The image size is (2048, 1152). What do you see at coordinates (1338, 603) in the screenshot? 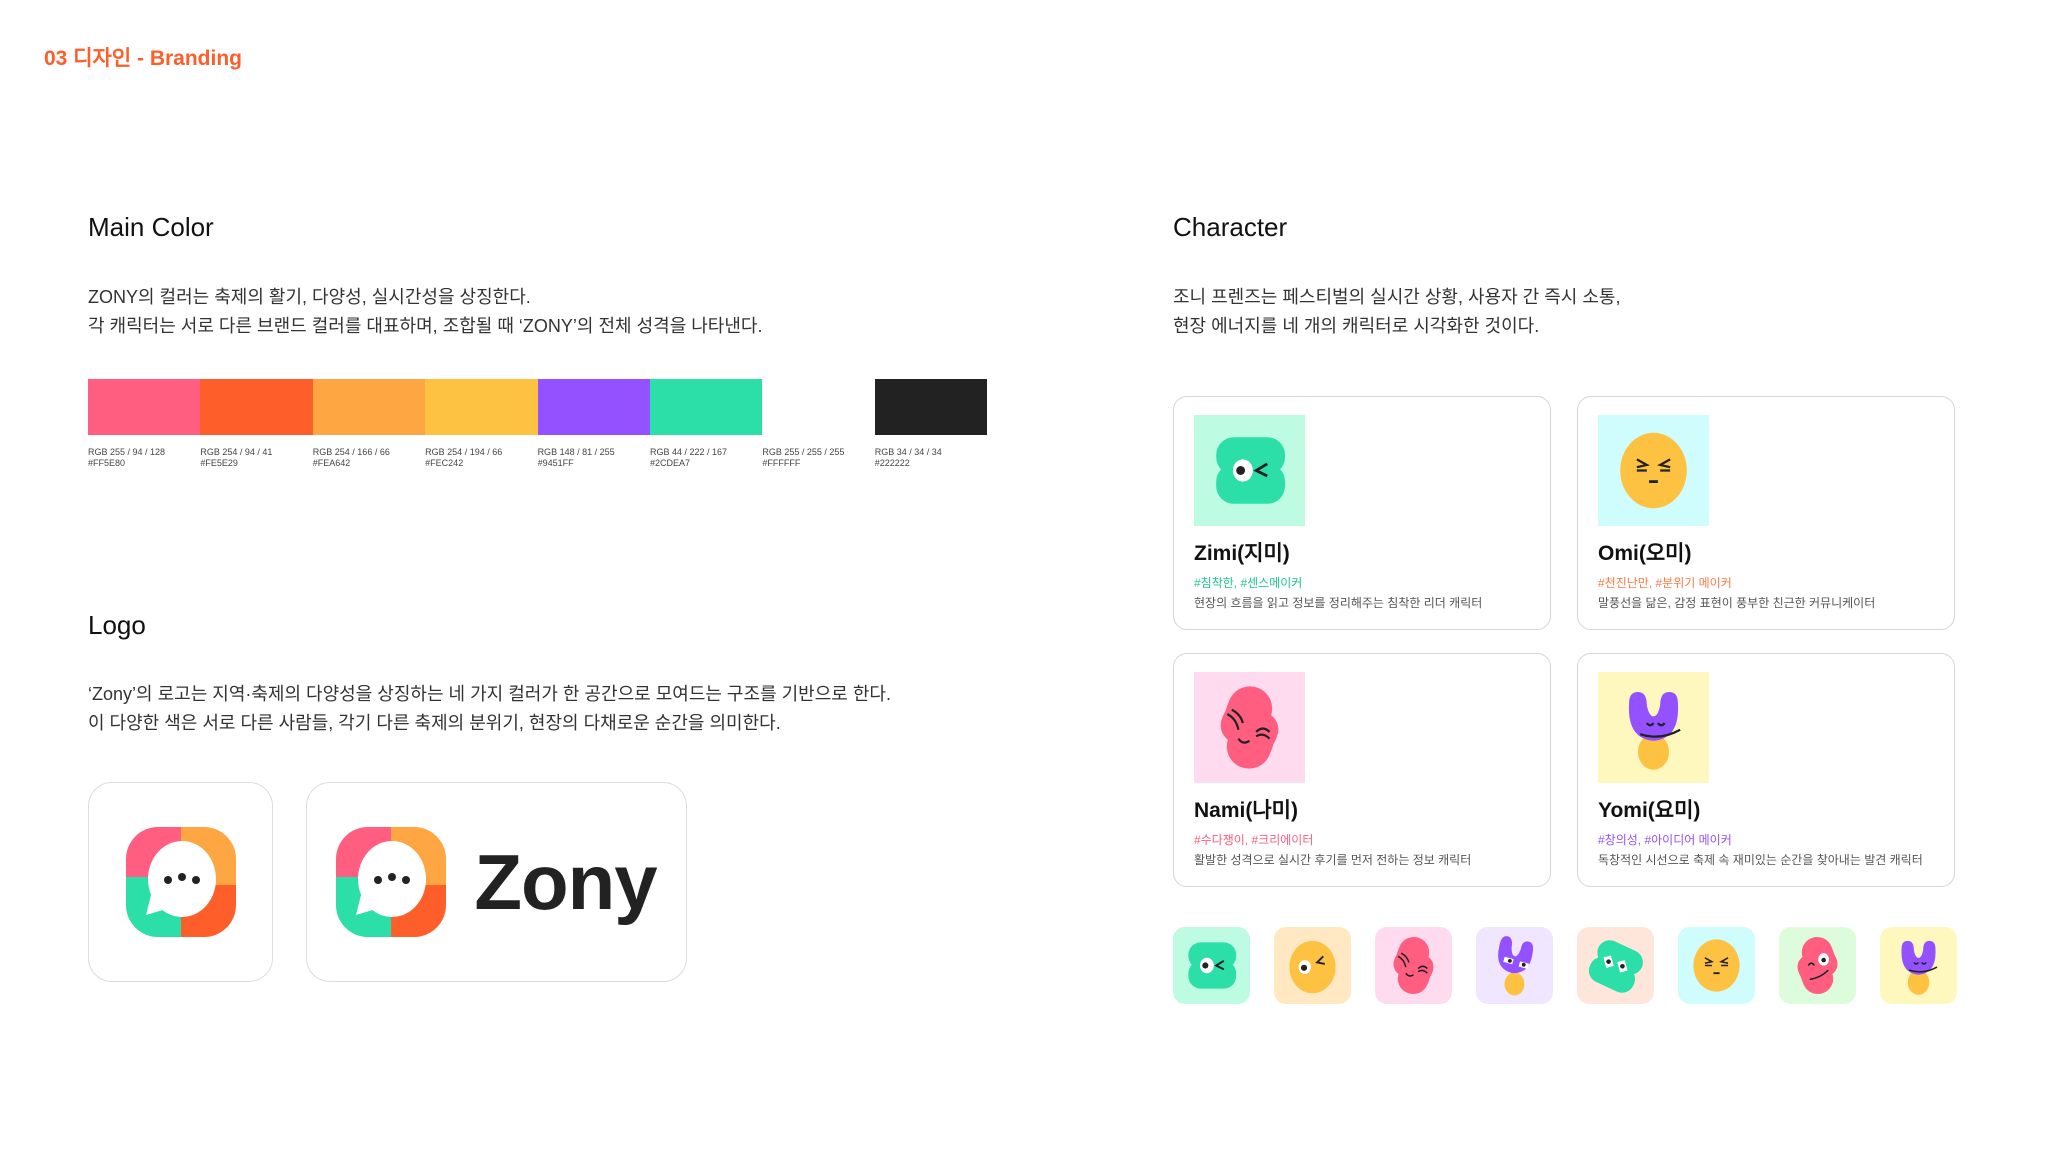
I see `character-description: 현장의 흐름을 읽고 정보를 정리해주는 침착한 리더 캐릭터` at bounding box center [1338, 603].